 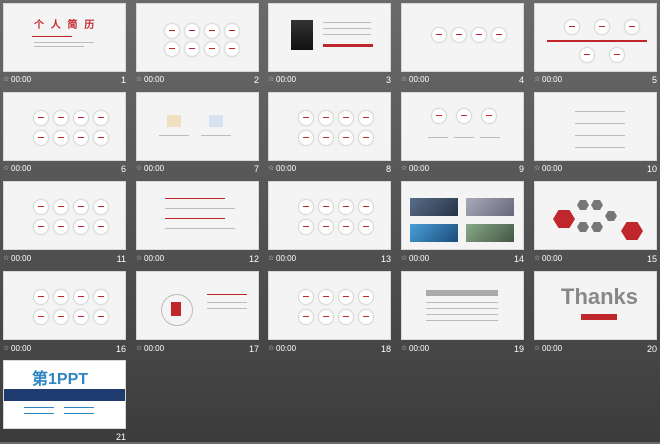 I want to click on slide-meta-4: ☆ 00:00 4, so click(x=462, y=80).